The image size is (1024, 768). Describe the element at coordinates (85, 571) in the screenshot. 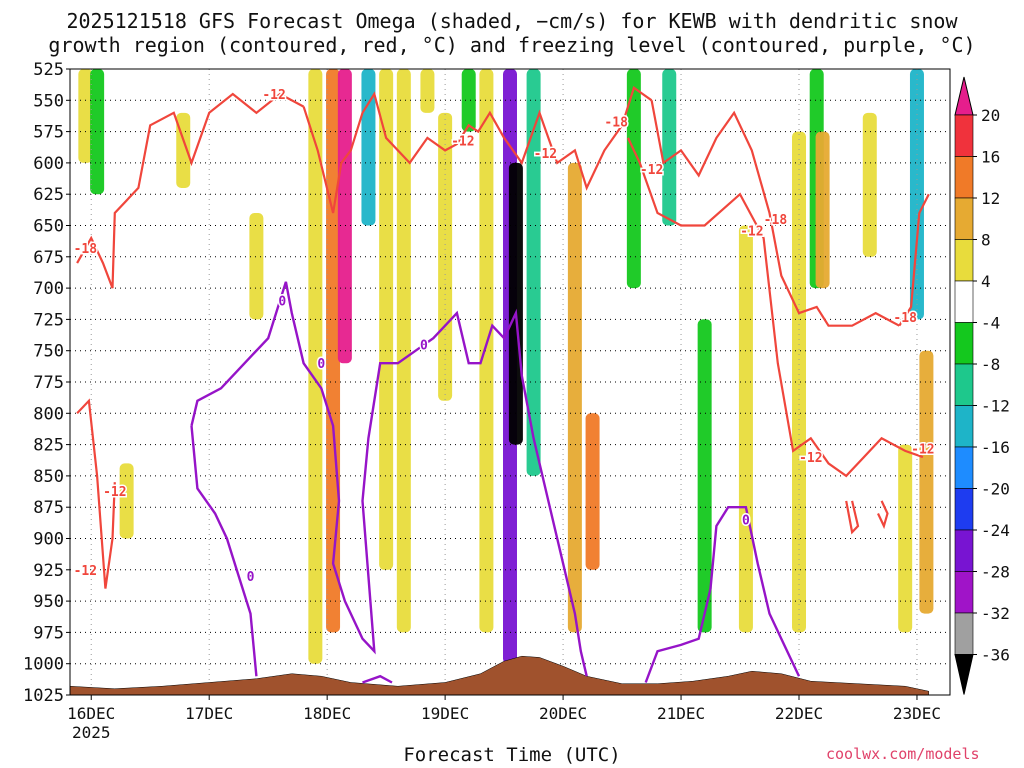

I see `contour-label-3: -12` at that location.